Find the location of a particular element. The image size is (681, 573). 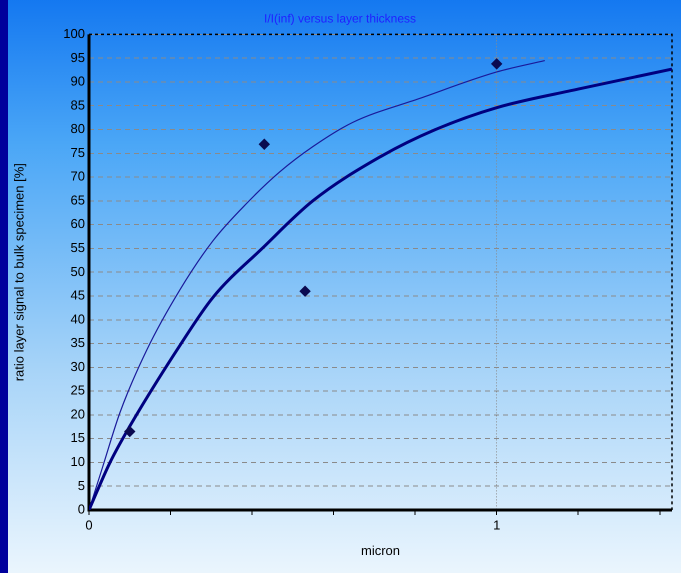

y-tick-label: 0 is located at coordinates (81, 509).